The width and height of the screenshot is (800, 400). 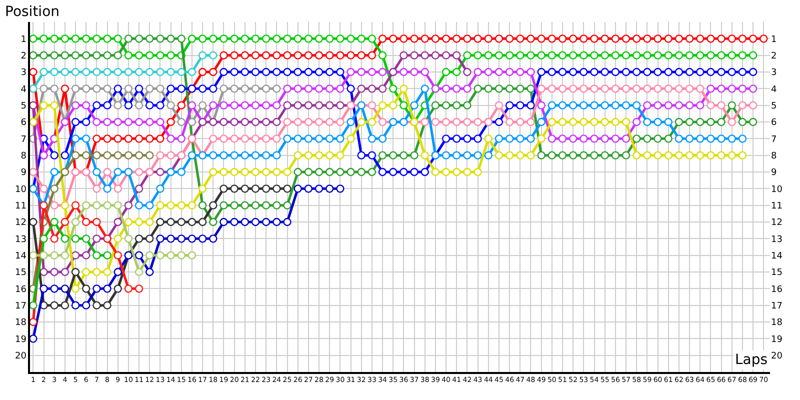 What do you see at coordinates (20, 356) in the screenshot?
I see `y-tick-label: 20` at bounding box center [20, 356].